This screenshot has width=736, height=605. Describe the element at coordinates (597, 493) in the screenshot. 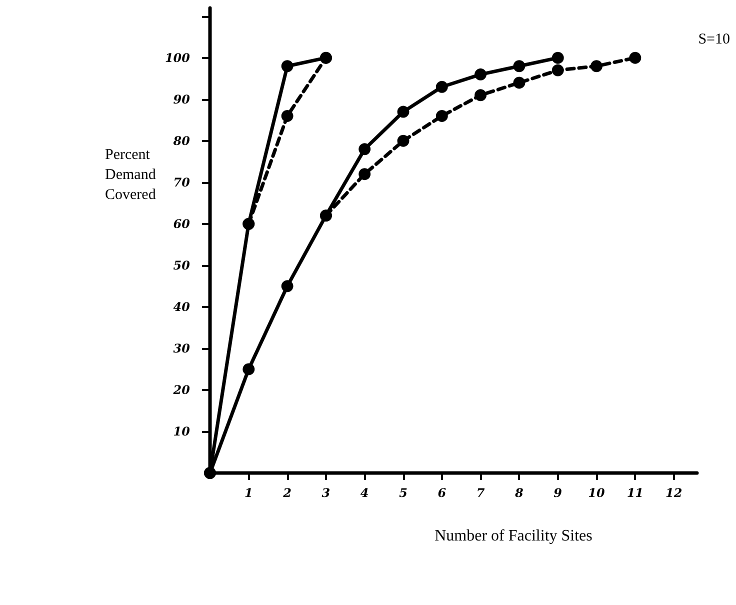

I see `x-tick-label: 10` at that location.